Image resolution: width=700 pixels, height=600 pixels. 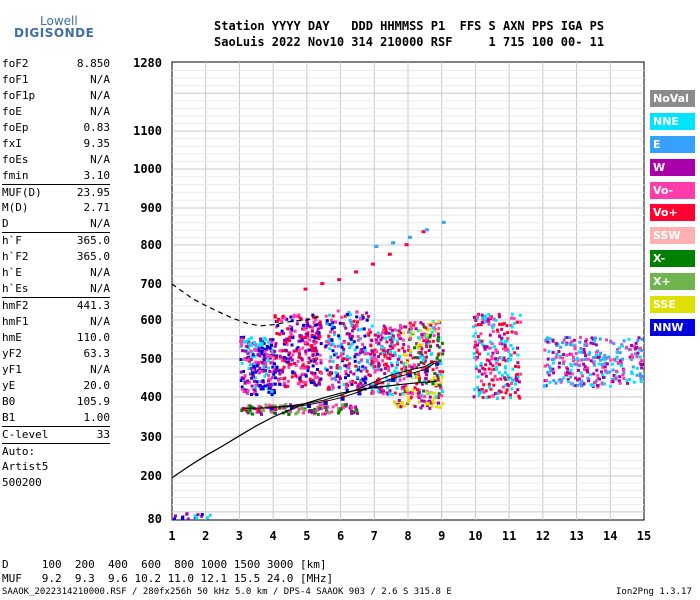 I want to click on param-value: 0.83, so click(x=97, y=127).